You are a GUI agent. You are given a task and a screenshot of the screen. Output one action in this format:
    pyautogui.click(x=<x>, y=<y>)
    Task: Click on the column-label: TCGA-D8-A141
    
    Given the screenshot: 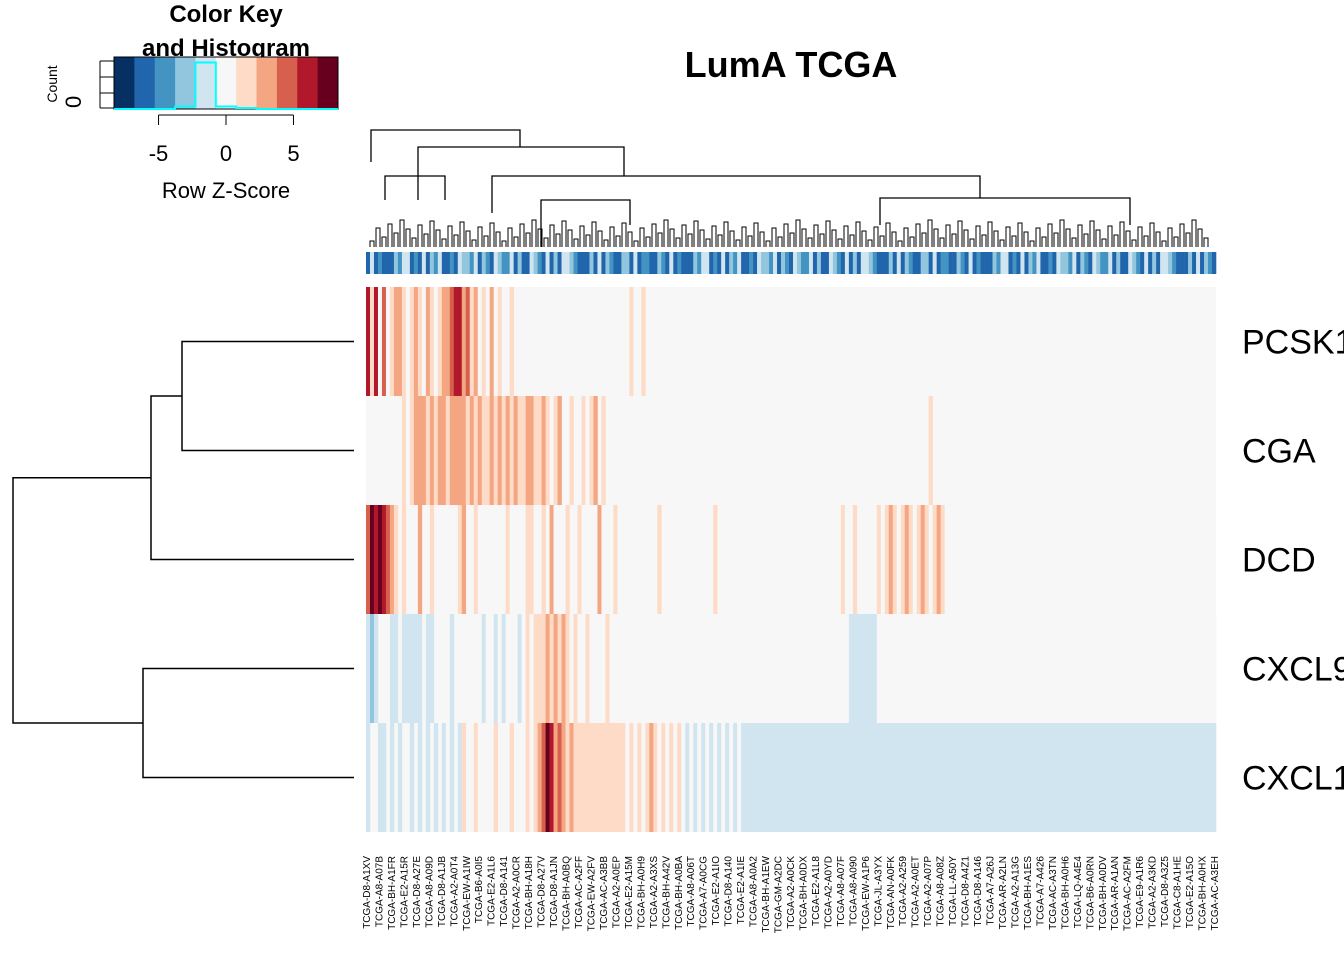 What is the action you would take?
    pyautogui.click(x=504, y=891)
    